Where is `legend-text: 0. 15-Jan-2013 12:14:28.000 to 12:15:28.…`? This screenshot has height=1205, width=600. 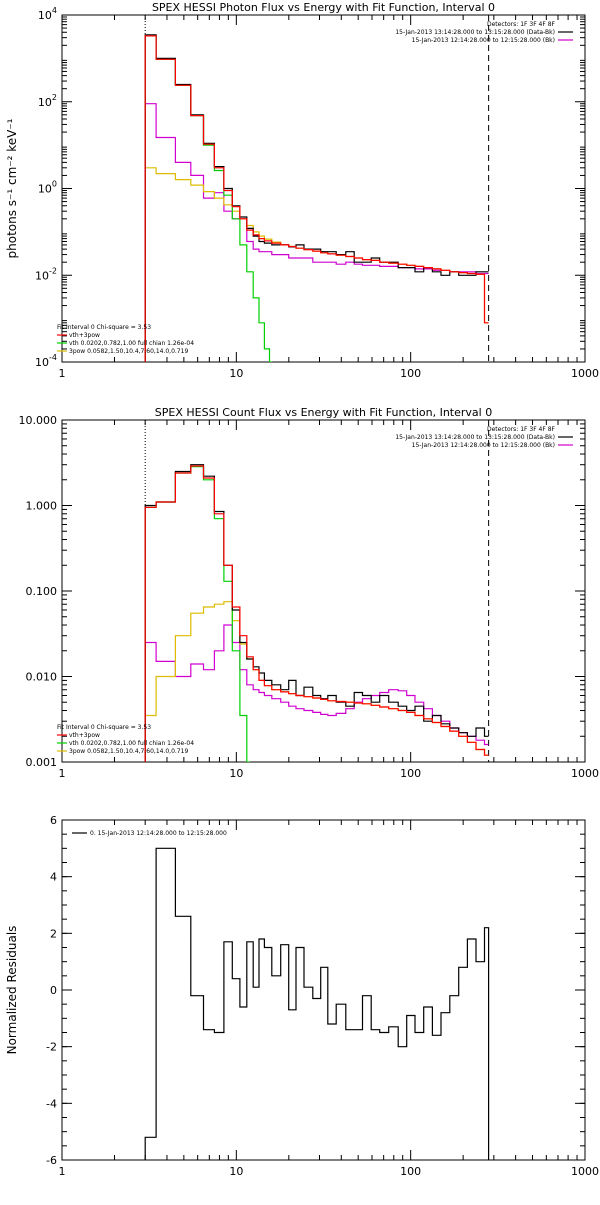 legend-text: 0. 15-Jan-2013 12:14:28.000 to 12:15:28.… is located at coordinates (158, 833).